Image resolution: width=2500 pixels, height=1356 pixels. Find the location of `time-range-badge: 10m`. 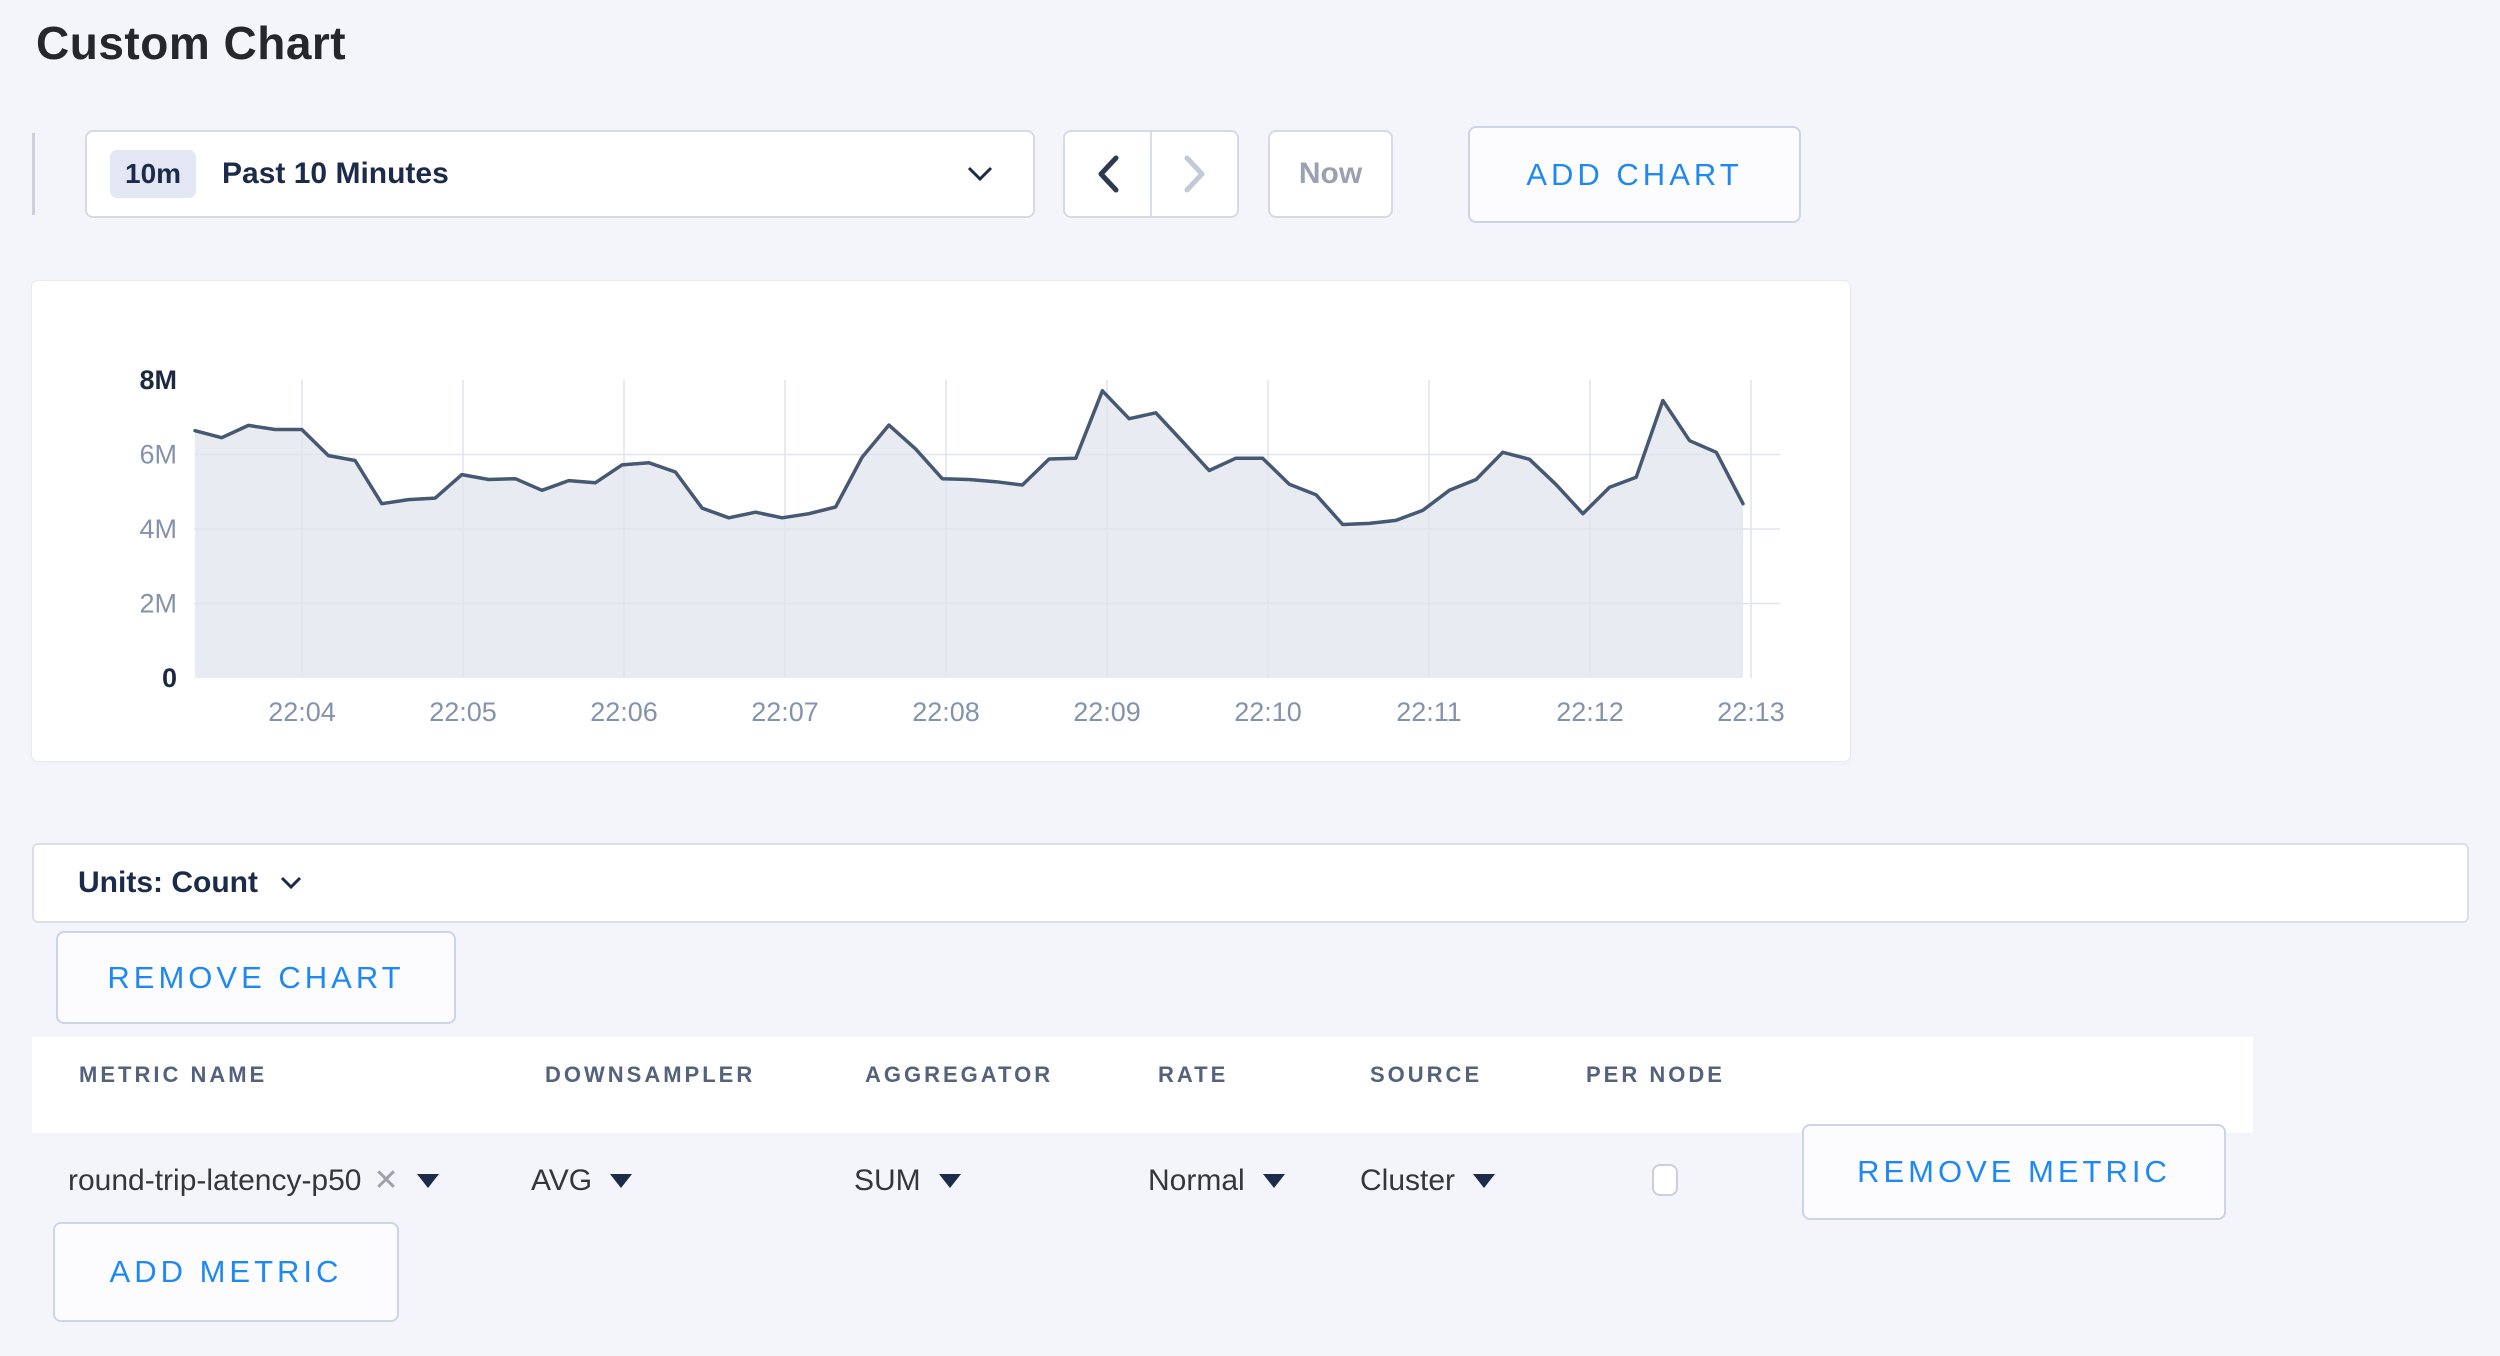

time-range-badge: 10m is located at coordinates (153, 174).